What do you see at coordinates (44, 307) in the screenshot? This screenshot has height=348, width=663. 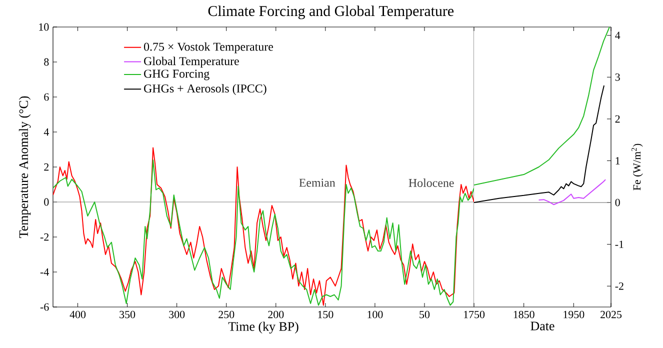 I see `y-tick-label: -6` at bounding box center [44, 307].